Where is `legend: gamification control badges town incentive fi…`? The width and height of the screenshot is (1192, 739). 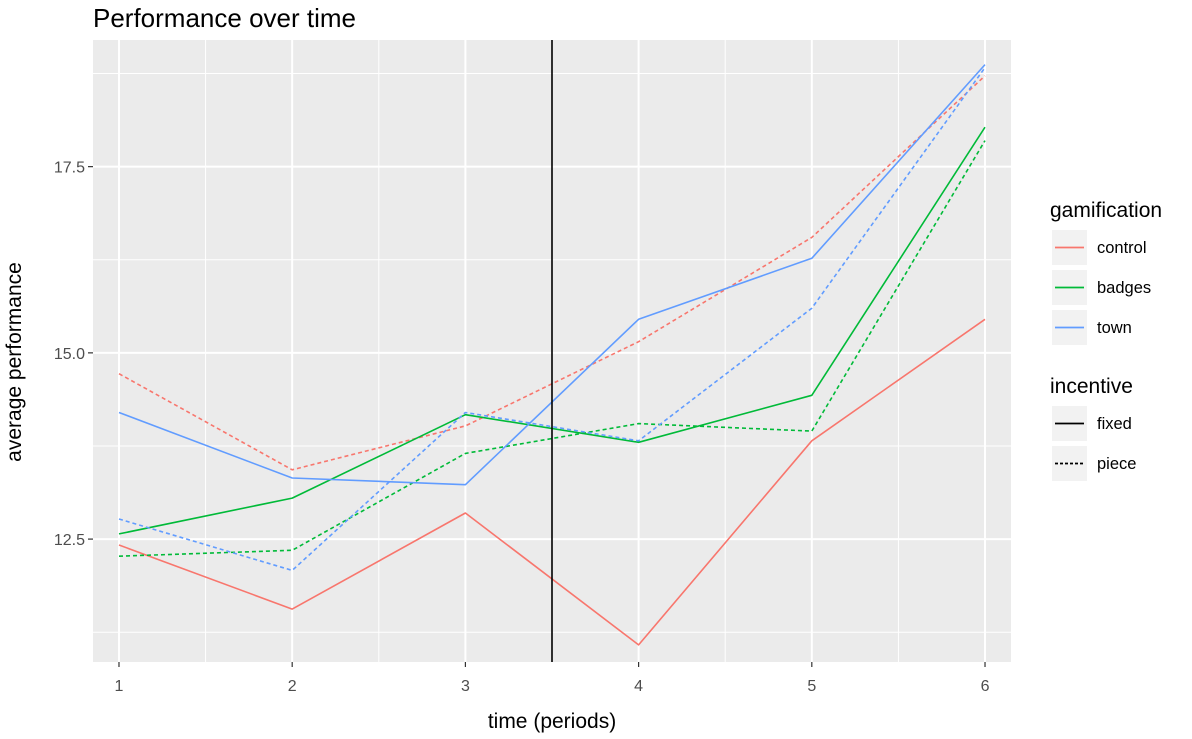
legend: gamification control badges town incentive fi… is located at coordinates (1106, 340).